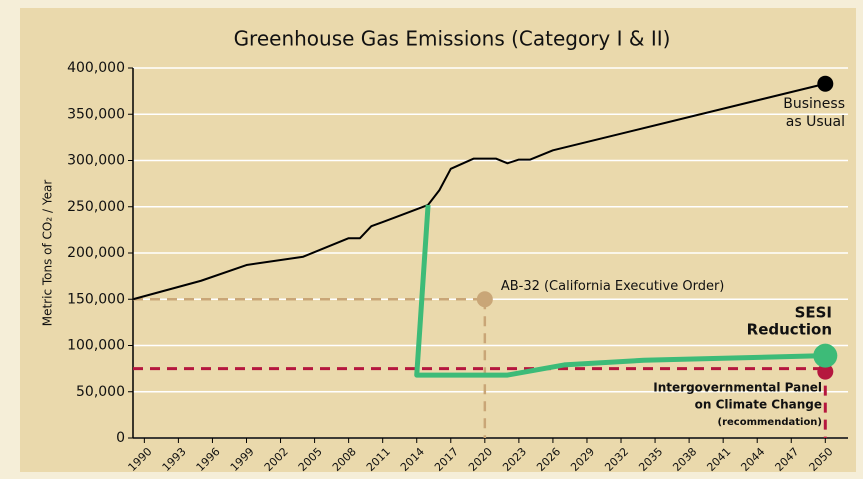  Describe the element at coordinates (96, 207) in the screenshot. I see `y-tick-label: 250,000` at that location.